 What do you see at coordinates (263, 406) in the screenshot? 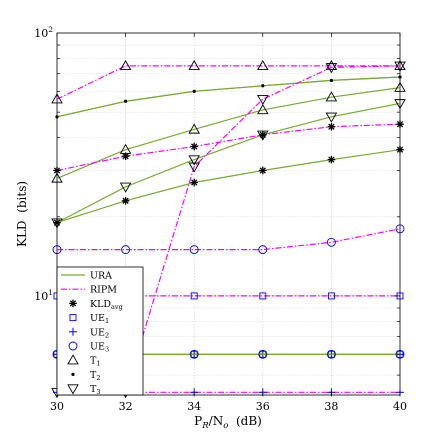
I see `x-tick-label: 36` at bounding box center [263, 406].